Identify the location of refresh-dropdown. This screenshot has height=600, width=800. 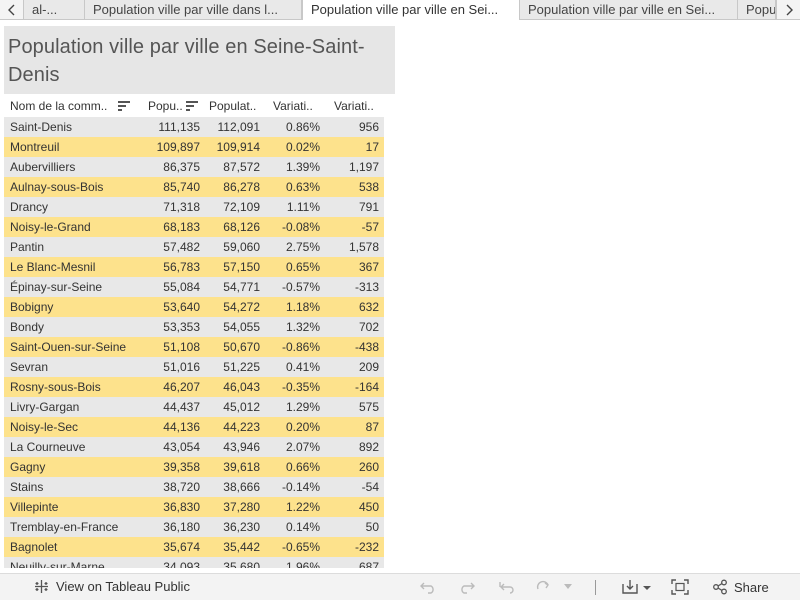
(568, 587).